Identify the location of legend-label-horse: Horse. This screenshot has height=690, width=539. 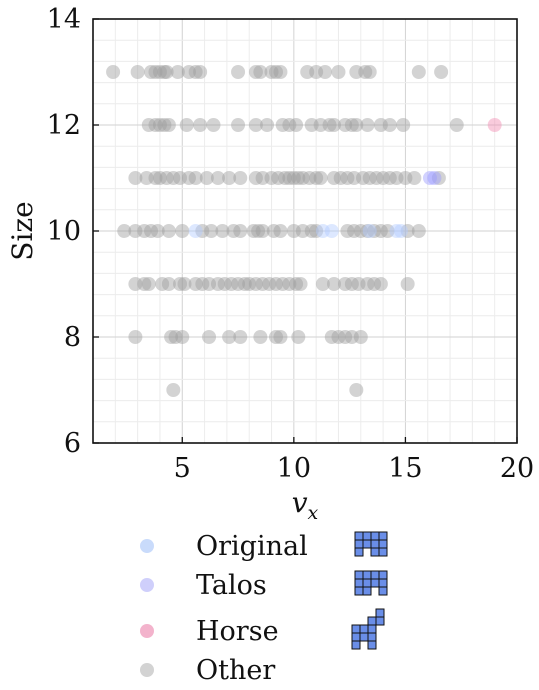
(237, 631).